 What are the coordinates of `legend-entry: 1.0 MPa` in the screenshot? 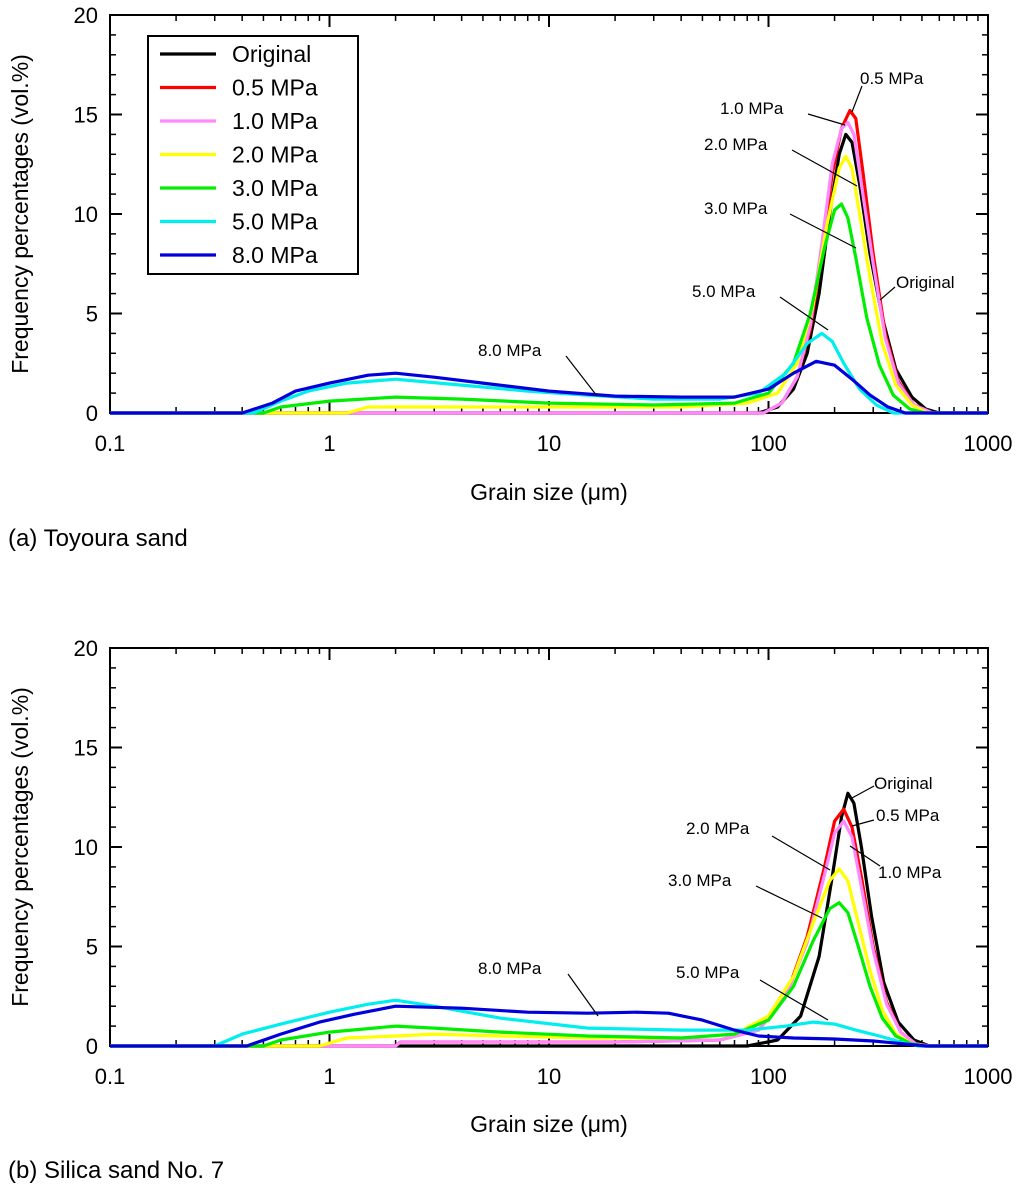 It's located at (275, 121).